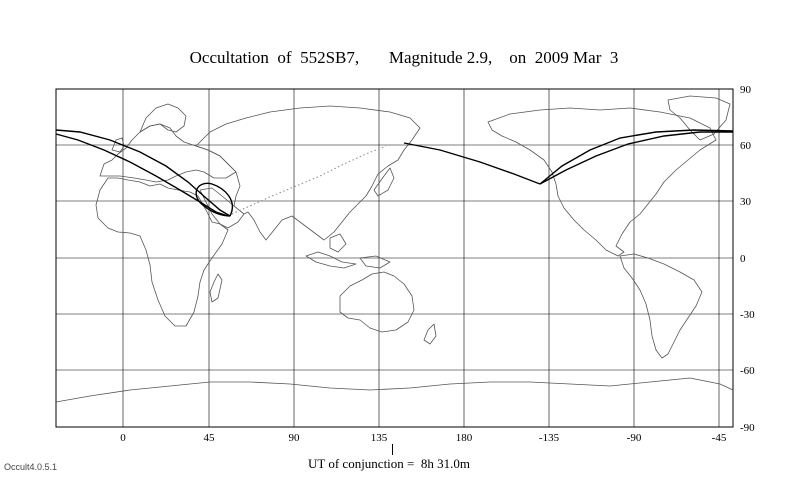 The image size is (808, 484). I want to click on madagascar-coast, so click(216, 288).